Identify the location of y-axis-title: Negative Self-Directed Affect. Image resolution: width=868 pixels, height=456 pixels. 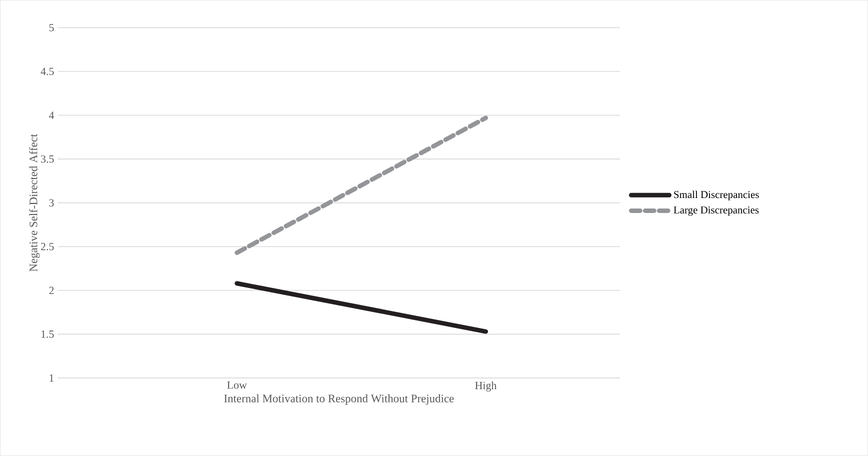
(34, 203).